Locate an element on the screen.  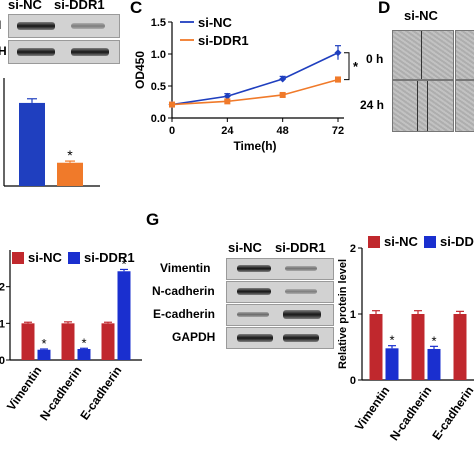
panel-d-row-24h: 24 h is located at coordinates (372, 105).